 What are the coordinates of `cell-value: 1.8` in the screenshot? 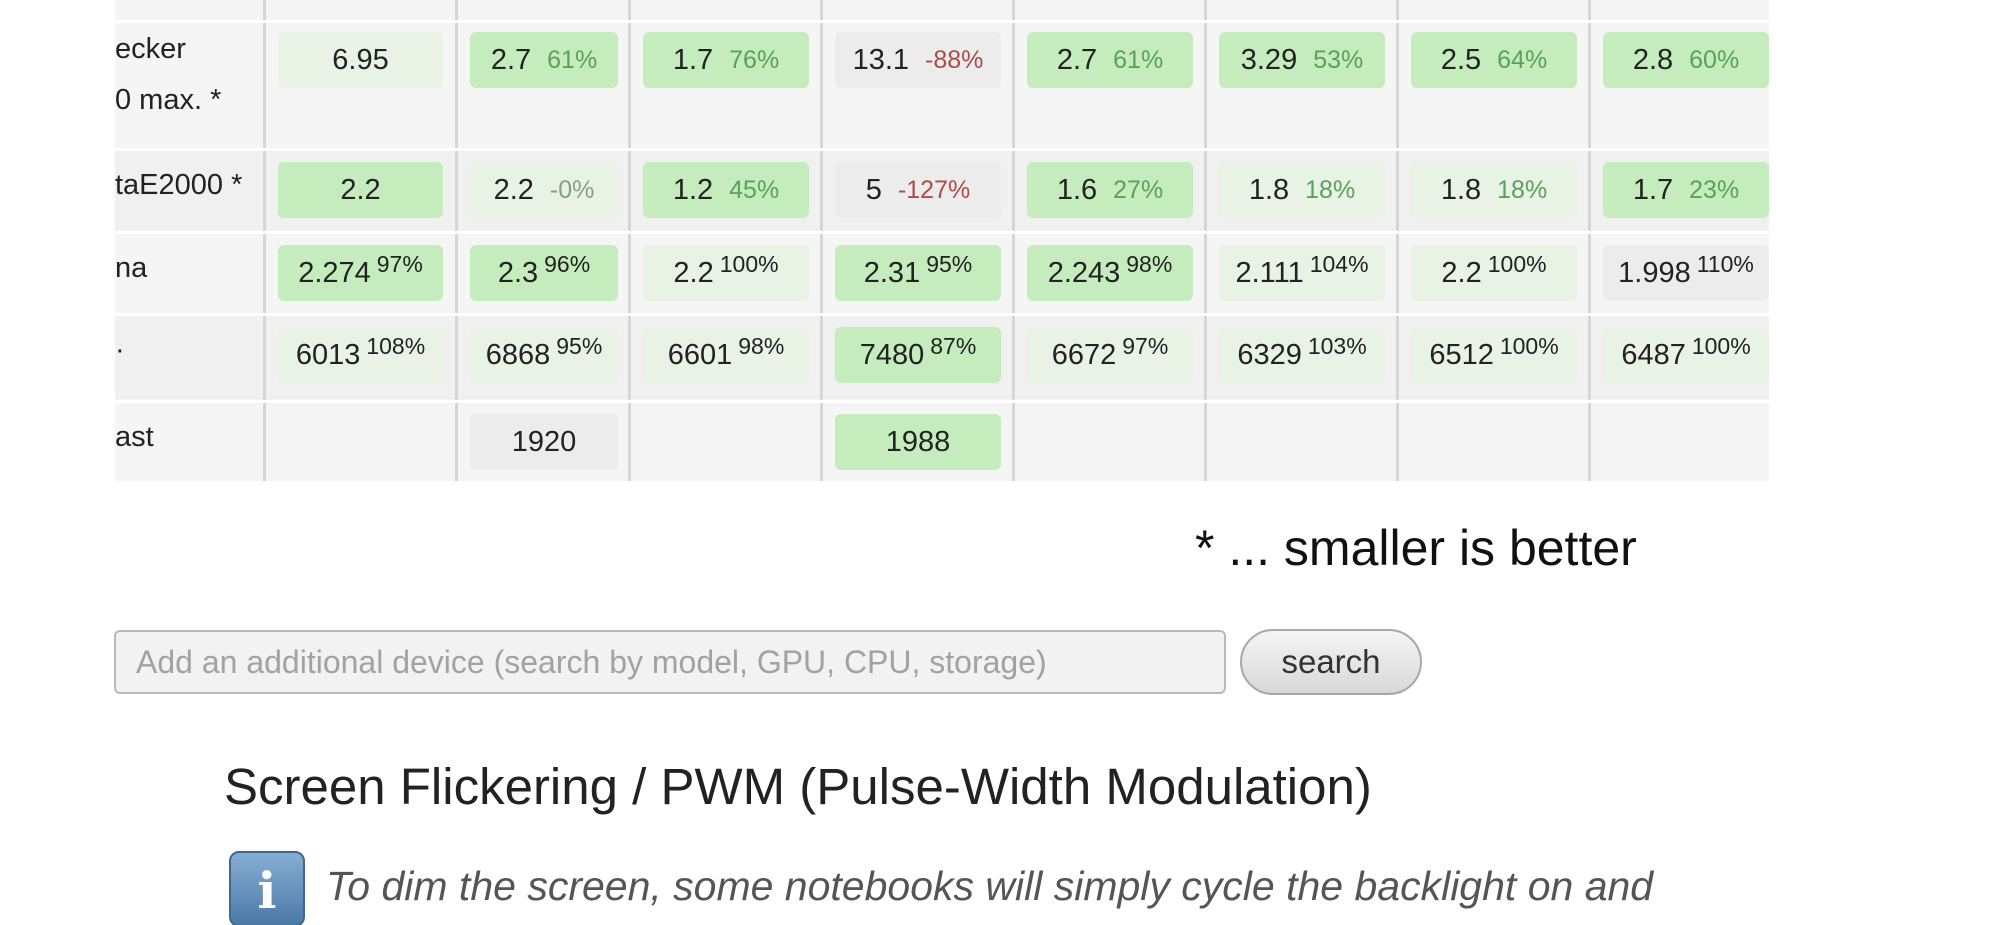 It's located at (1269, 189).